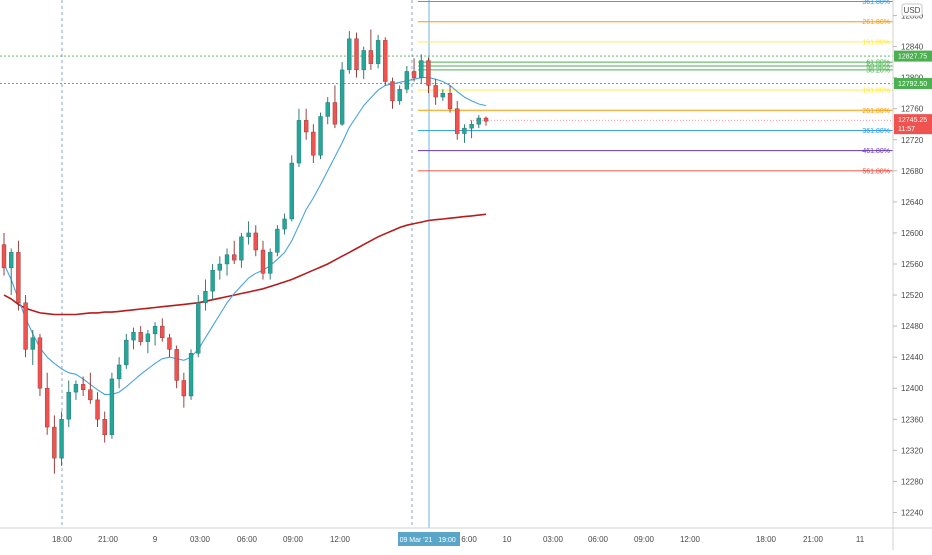 The image size is (932, 555). What do you see at coordinates (912, 419) in the screenshot?
I see `y-tick-label: 12360` at bounding box center [912, 419].